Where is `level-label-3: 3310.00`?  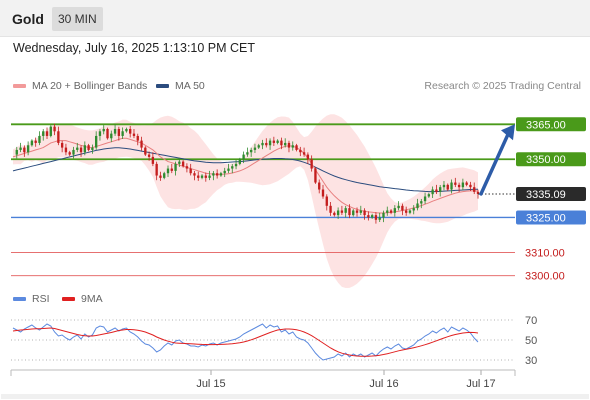
level-label-3: 3310.00 is located at coordinates (545, 253).